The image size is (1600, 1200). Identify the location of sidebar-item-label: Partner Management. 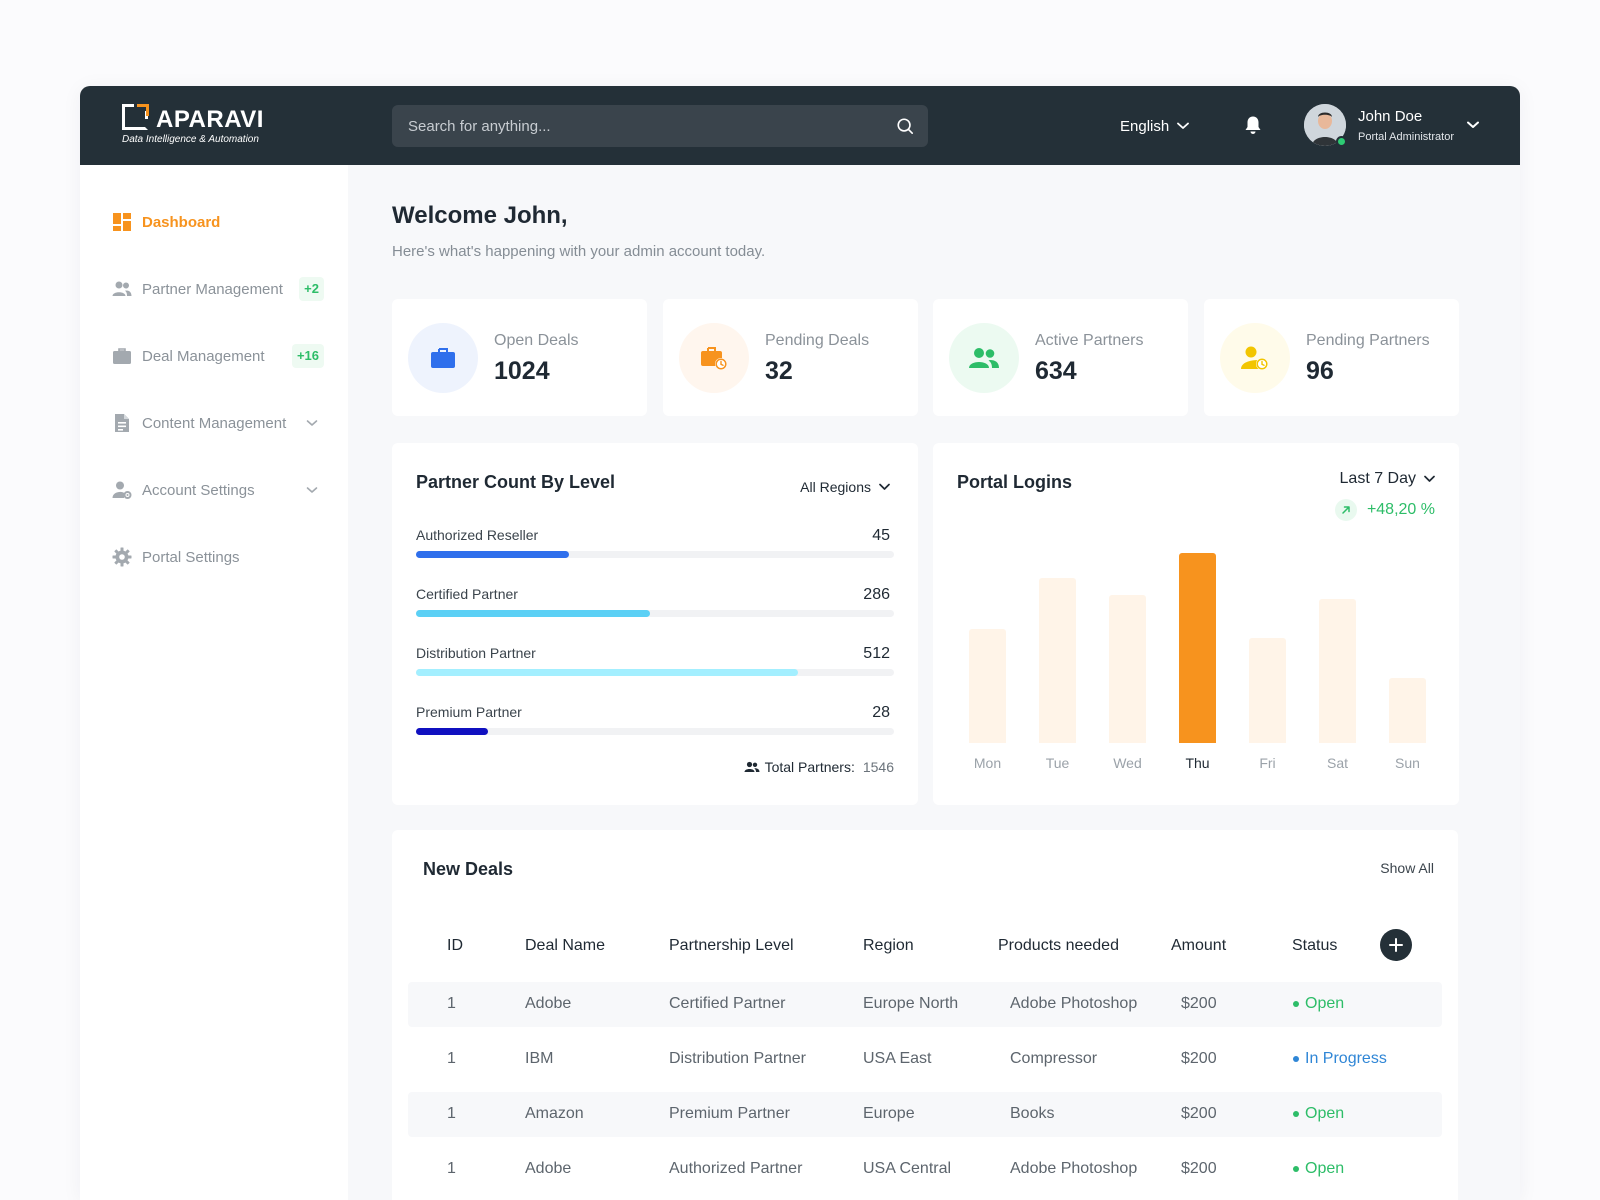
(212, 289).